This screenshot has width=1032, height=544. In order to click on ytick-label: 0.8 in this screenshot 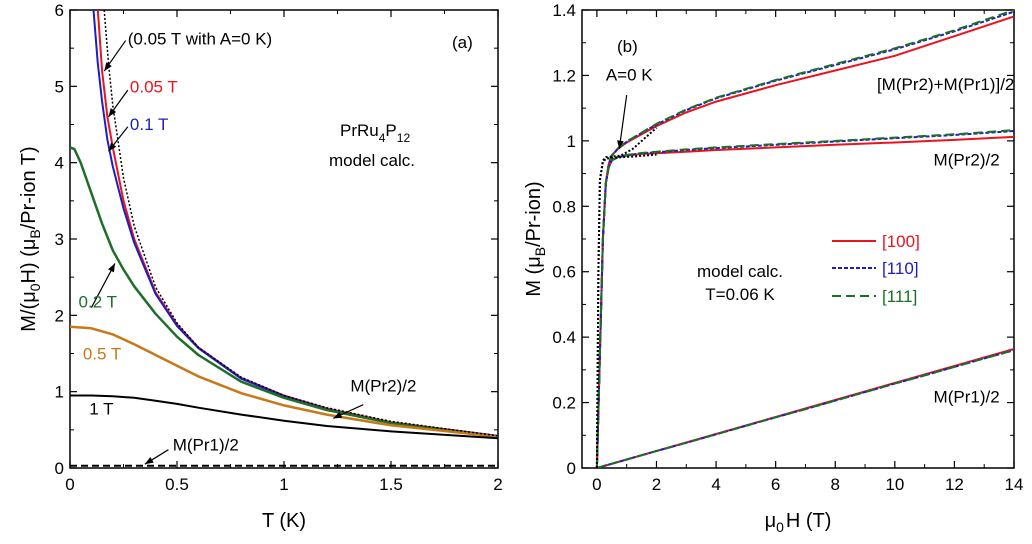, I will do `click(564, 206)`.